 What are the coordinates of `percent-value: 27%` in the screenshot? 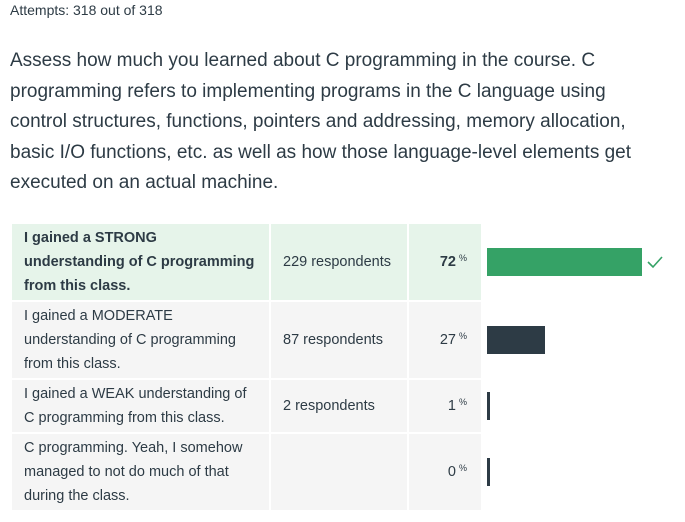 It's located at (445, 340).